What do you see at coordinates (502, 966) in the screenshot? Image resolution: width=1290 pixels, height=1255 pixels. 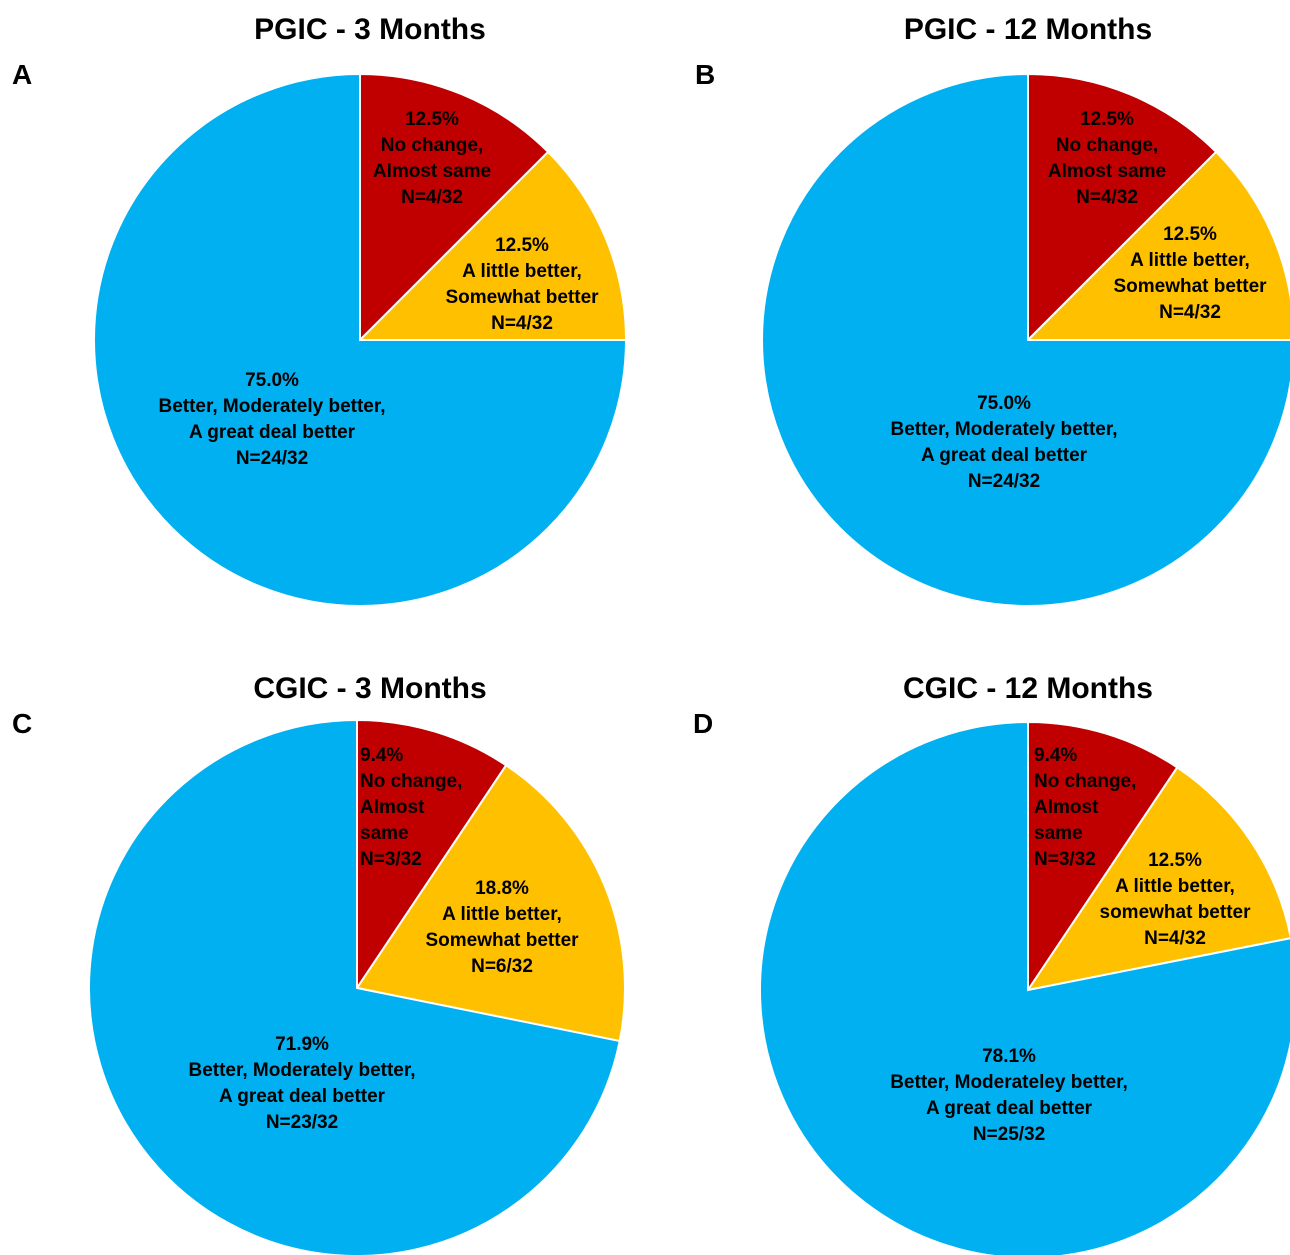 I see `slice-label-line: N=6/32` at bounding box center [502, 966].